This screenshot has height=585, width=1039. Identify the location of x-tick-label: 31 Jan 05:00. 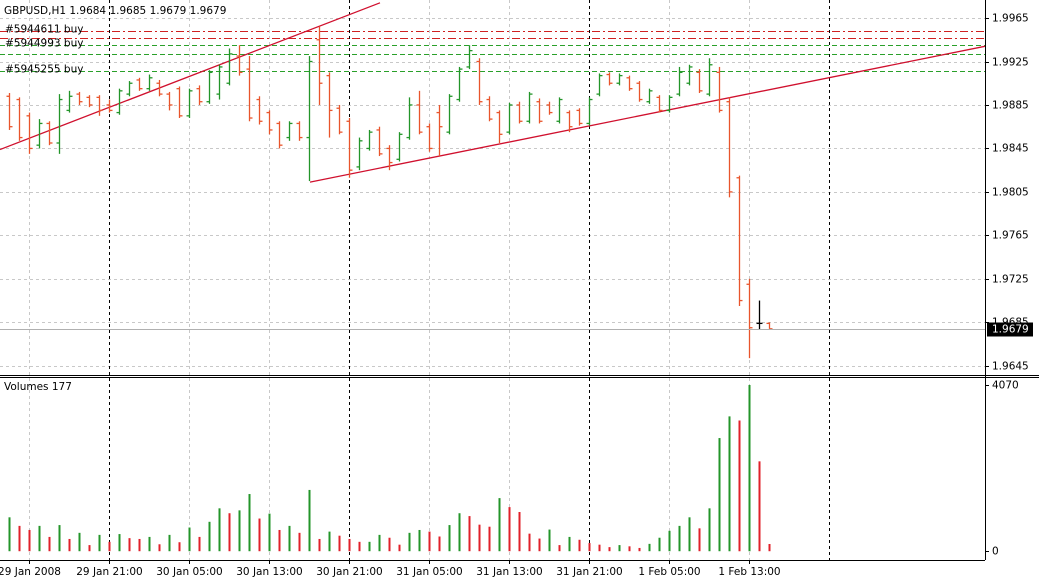
(429, 572).